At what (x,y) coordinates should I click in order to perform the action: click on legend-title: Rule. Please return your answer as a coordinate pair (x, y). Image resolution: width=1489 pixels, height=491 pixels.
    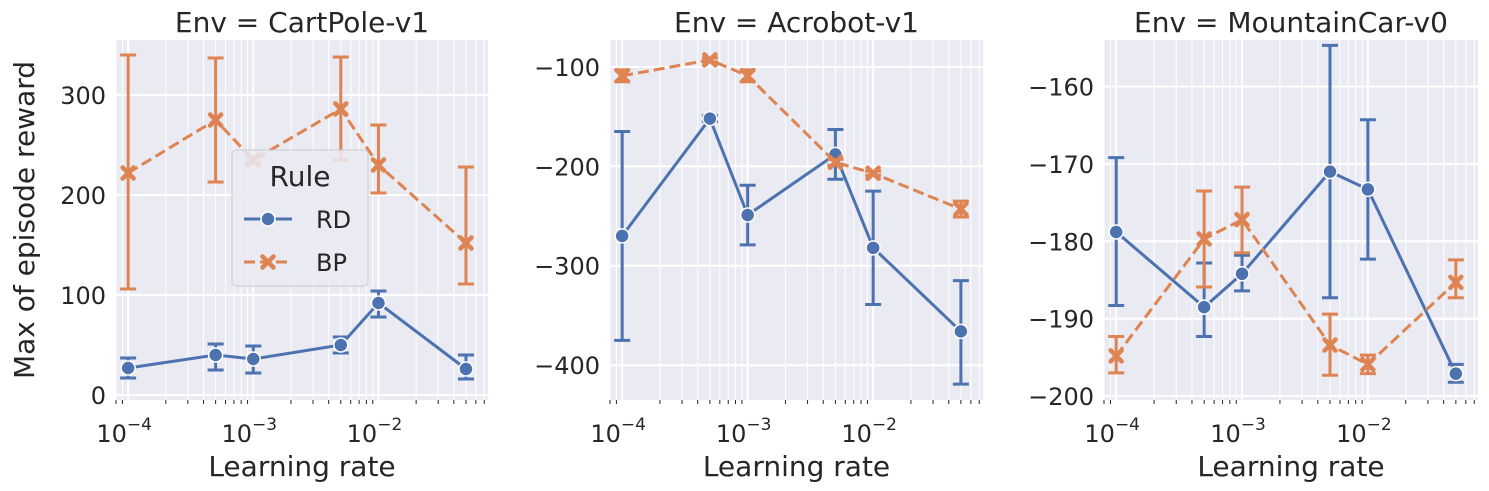
    Looking at the image, I should click on (300, 176).